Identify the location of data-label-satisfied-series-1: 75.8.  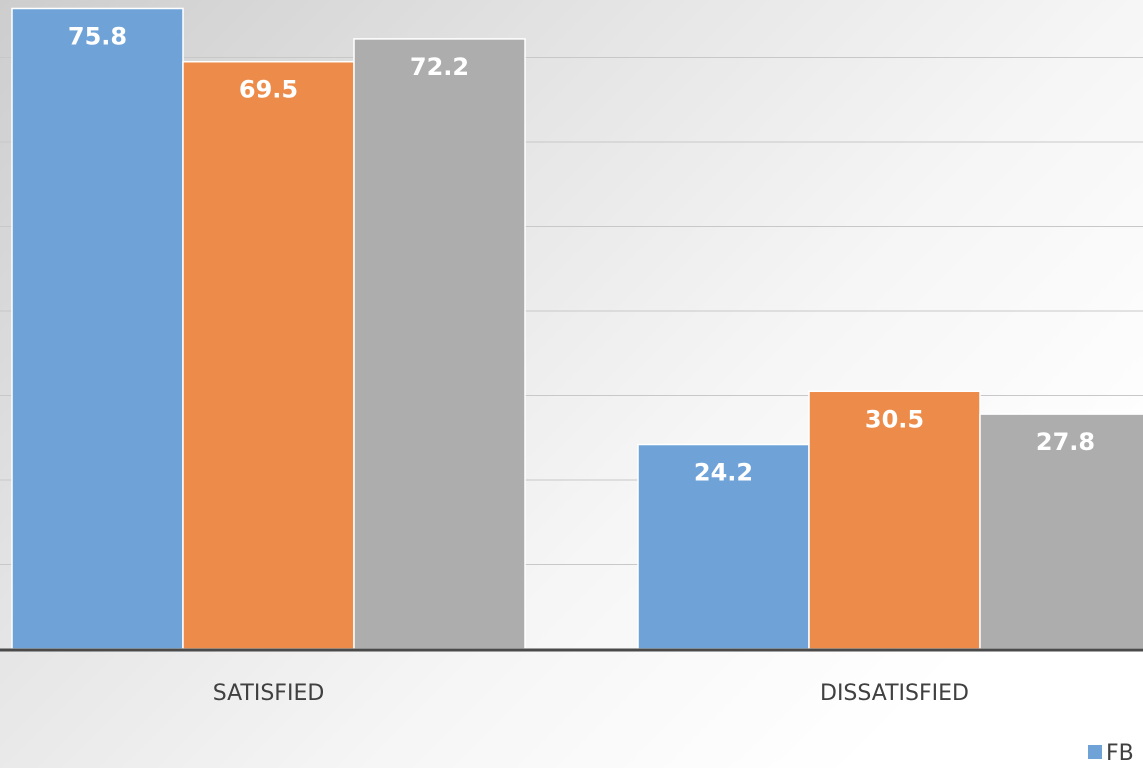
(97, 36).